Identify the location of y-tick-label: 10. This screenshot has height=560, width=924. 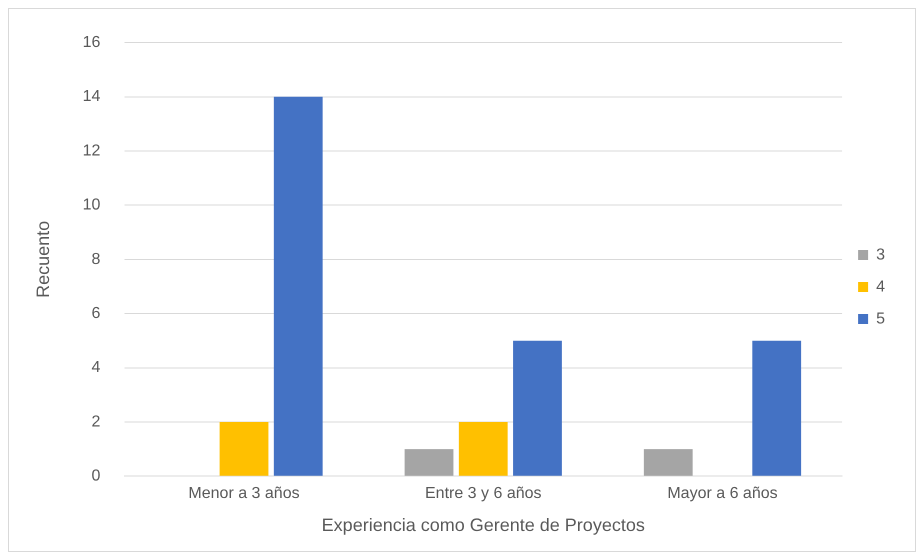
(91, 205).